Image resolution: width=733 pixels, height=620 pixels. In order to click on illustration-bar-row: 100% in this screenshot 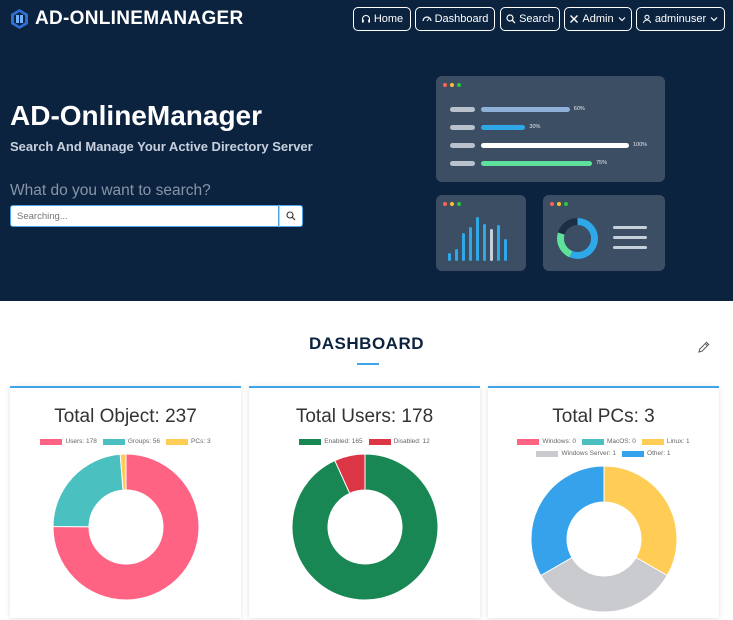, I will do `click(550, 145)`.